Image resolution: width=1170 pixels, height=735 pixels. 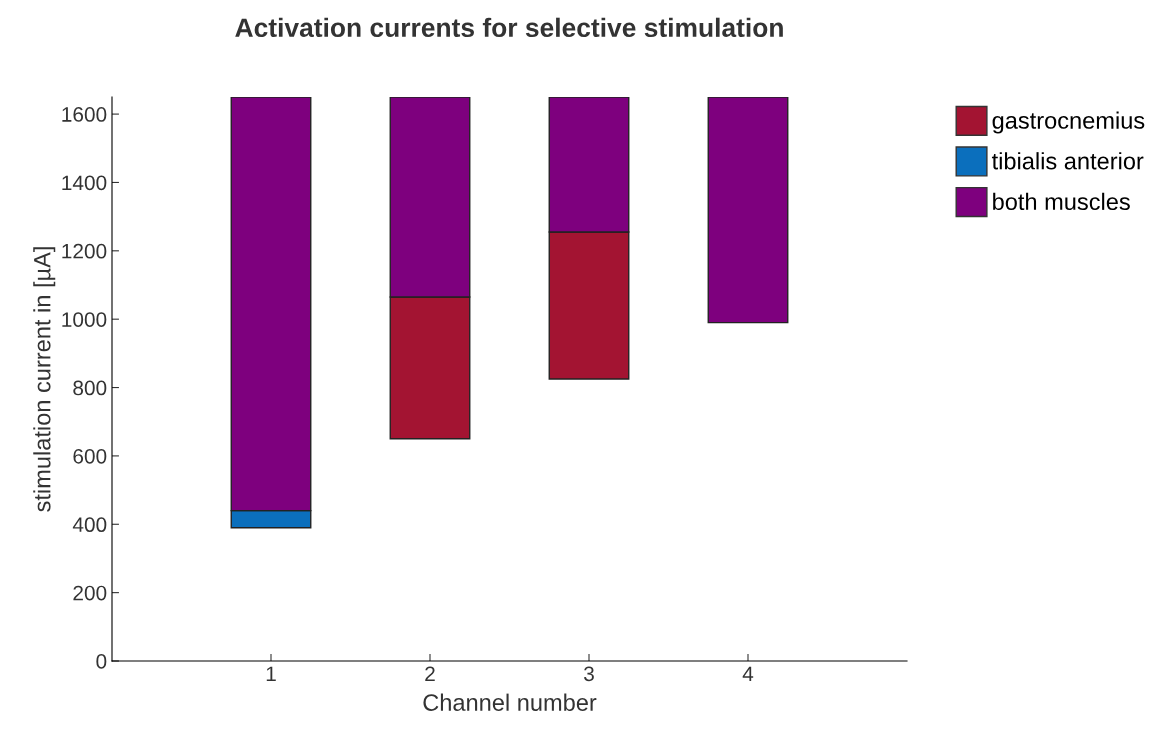 What do you see at coordinates (589, 674) in the screenshot?
I see `x-tick-label: 3` at bounding box center [589, 674].